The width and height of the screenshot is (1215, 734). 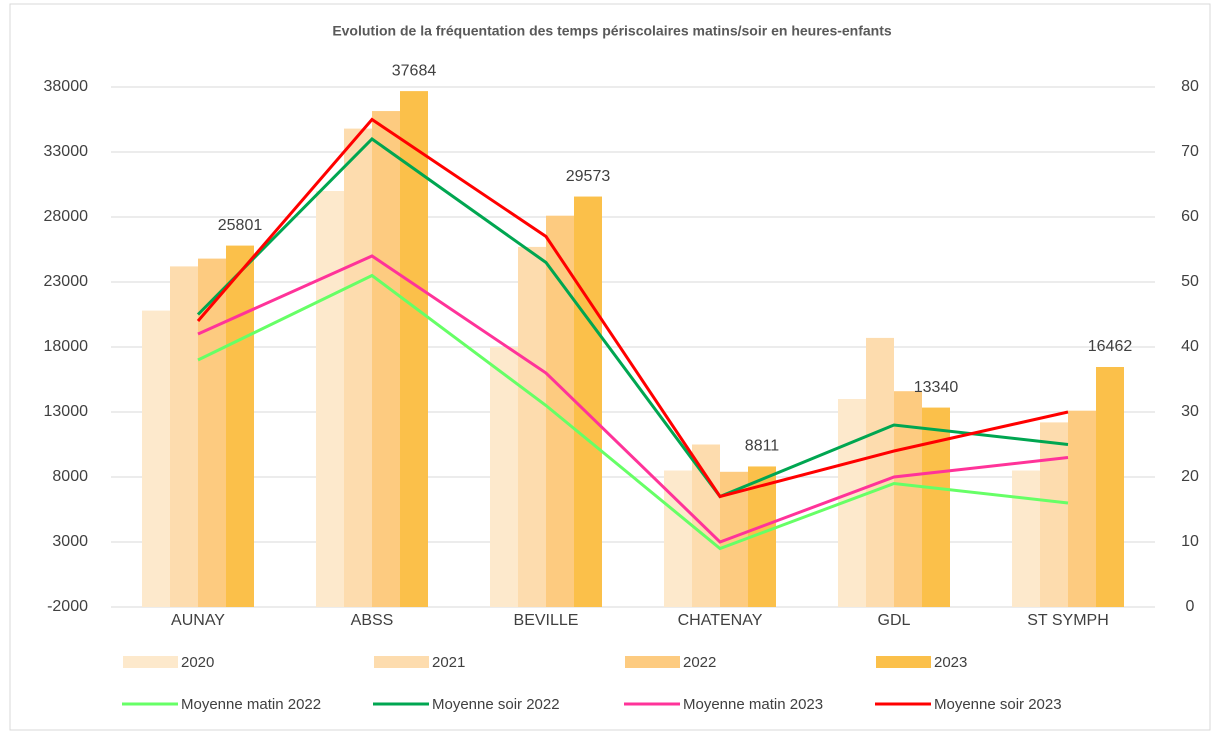 What do you see at coordinates (1190, 216) in the screenshot?
I see `y2-tick-label: 60` at bounding box center [1190, 216].